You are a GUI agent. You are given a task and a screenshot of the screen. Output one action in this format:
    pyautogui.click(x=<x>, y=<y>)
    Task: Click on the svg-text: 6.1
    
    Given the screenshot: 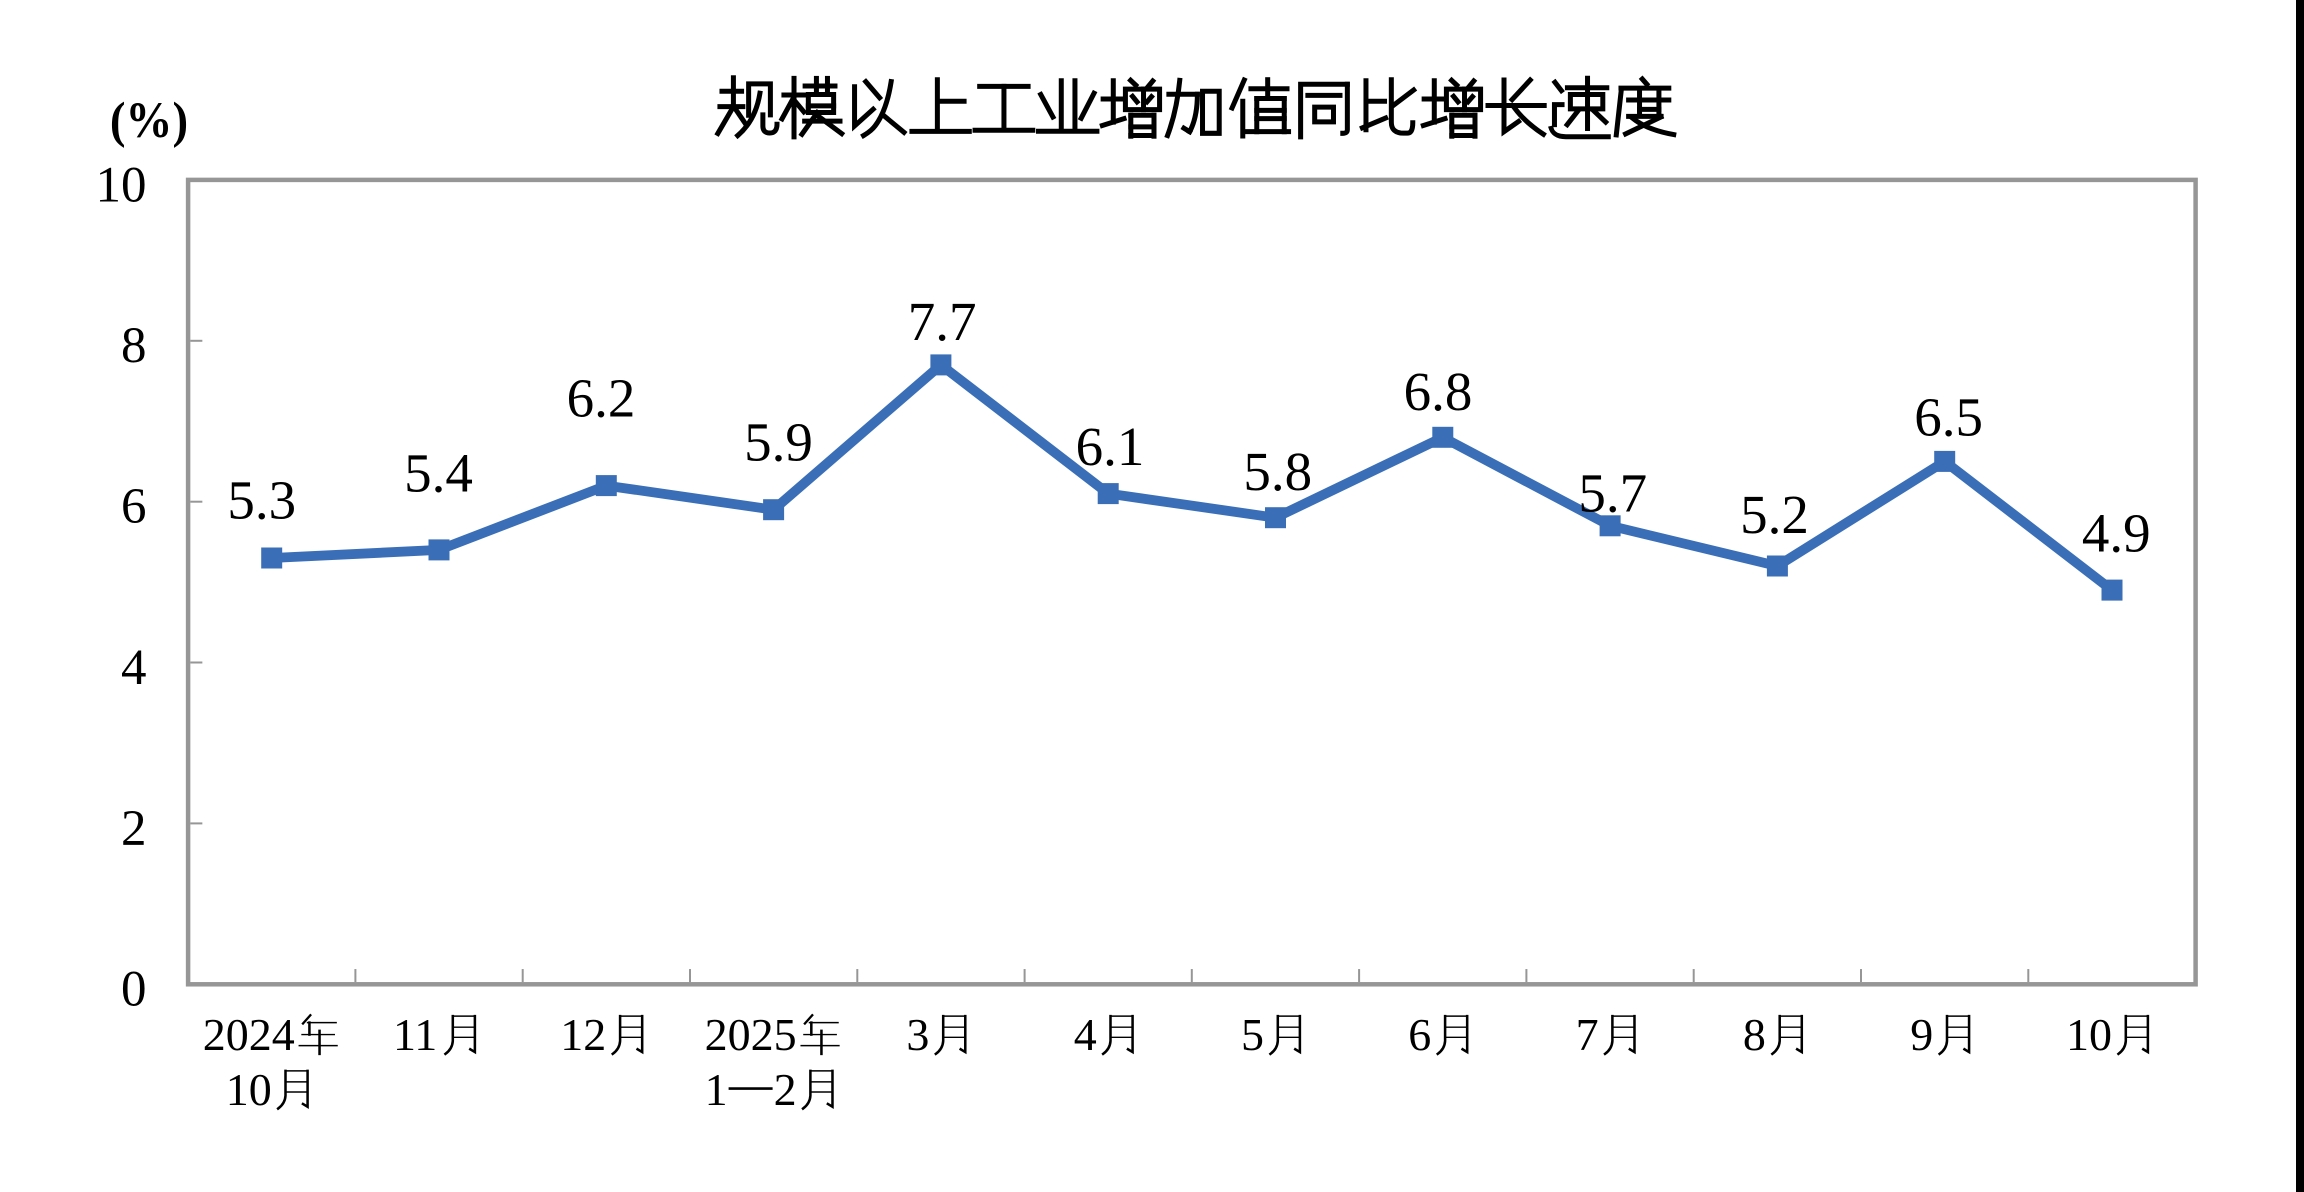 What is the action you would take?
    pyautogui.click(x=1110, y=446)
    